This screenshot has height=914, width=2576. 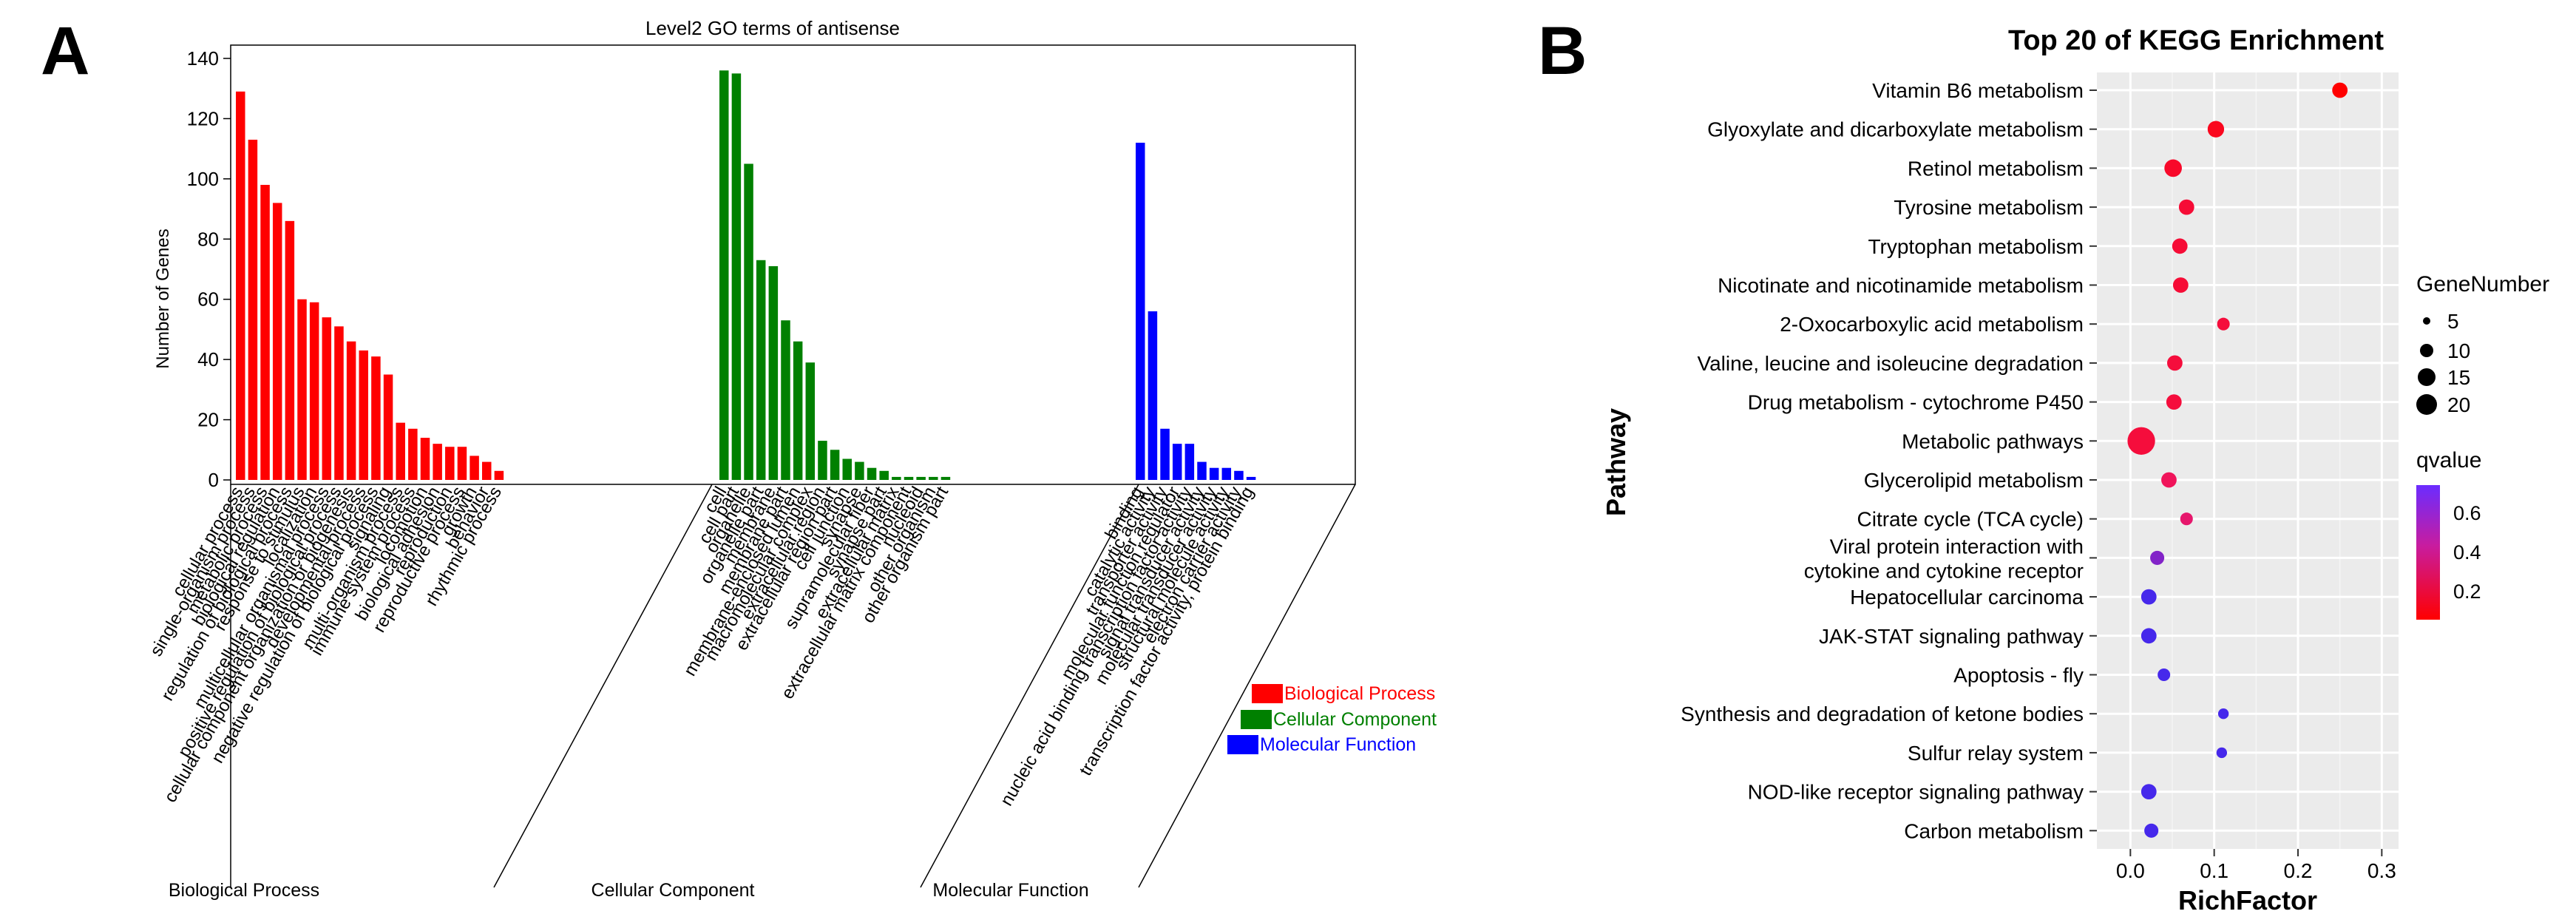 What do you see at coordinates (933, 478) in the screenshot?
I see `bar-other-organism` at bounding box center [933, 478].